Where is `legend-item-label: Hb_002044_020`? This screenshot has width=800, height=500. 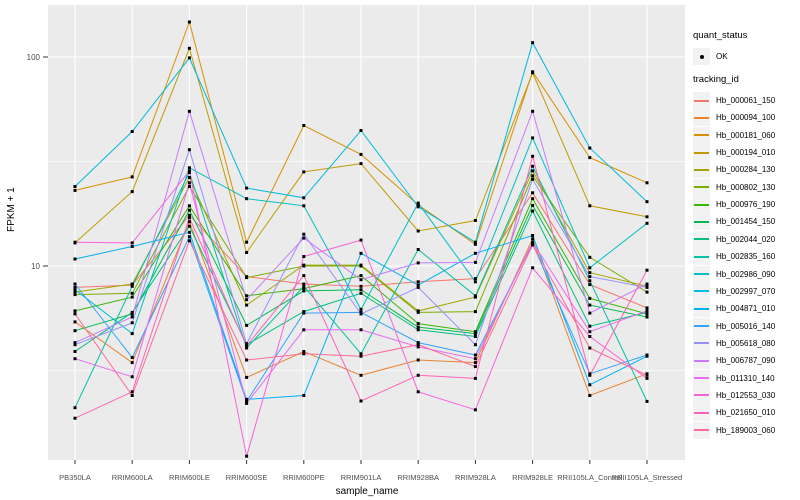
legend-item-label: Hb_002044_020 is located at coordinates (746, 239).